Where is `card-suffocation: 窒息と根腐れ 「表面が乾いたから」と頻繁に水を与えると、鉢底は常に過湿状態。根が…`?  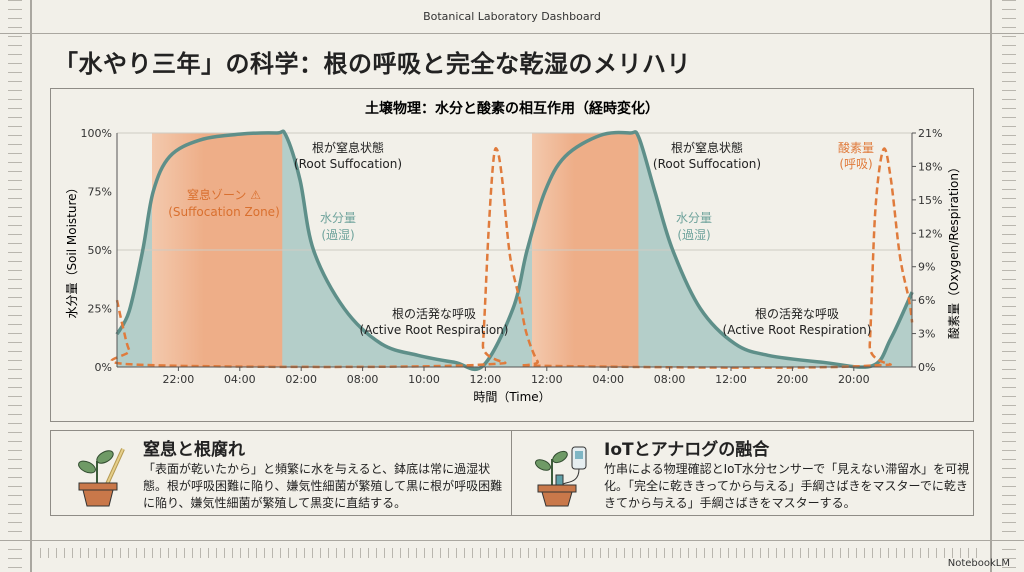
card-suffocation: 窒息と根腐れ 「表面が乾いたから」と頻繁に水を与えると、鉢底は常に過湿状態。根が… is located at coordinates (281, 473).